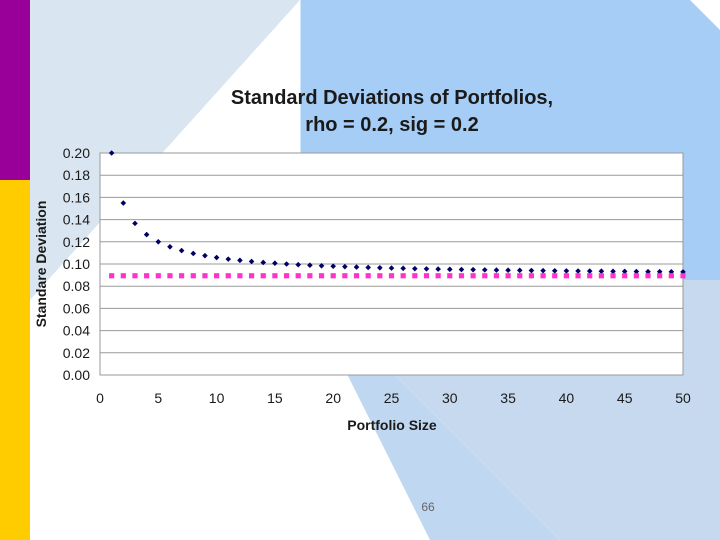  What do you see at coordinates (41, 264) in the screenshot?
I see `y-axis-title: Standare Deviation` at bounding box center [41, 264].